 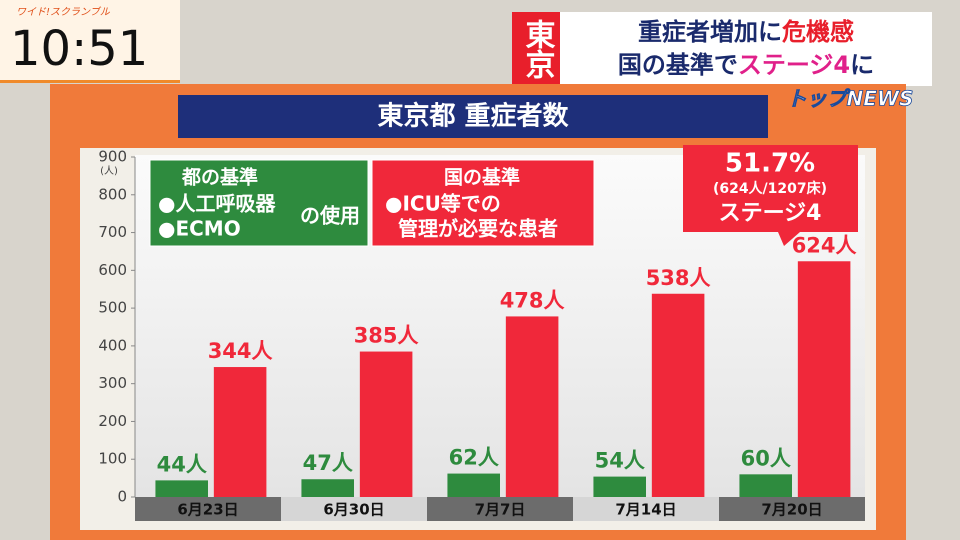 What do you see at coordinates (112, 308) in the screenshot?
I see `y-tick-label: 500` at bounding box center [112, 308].